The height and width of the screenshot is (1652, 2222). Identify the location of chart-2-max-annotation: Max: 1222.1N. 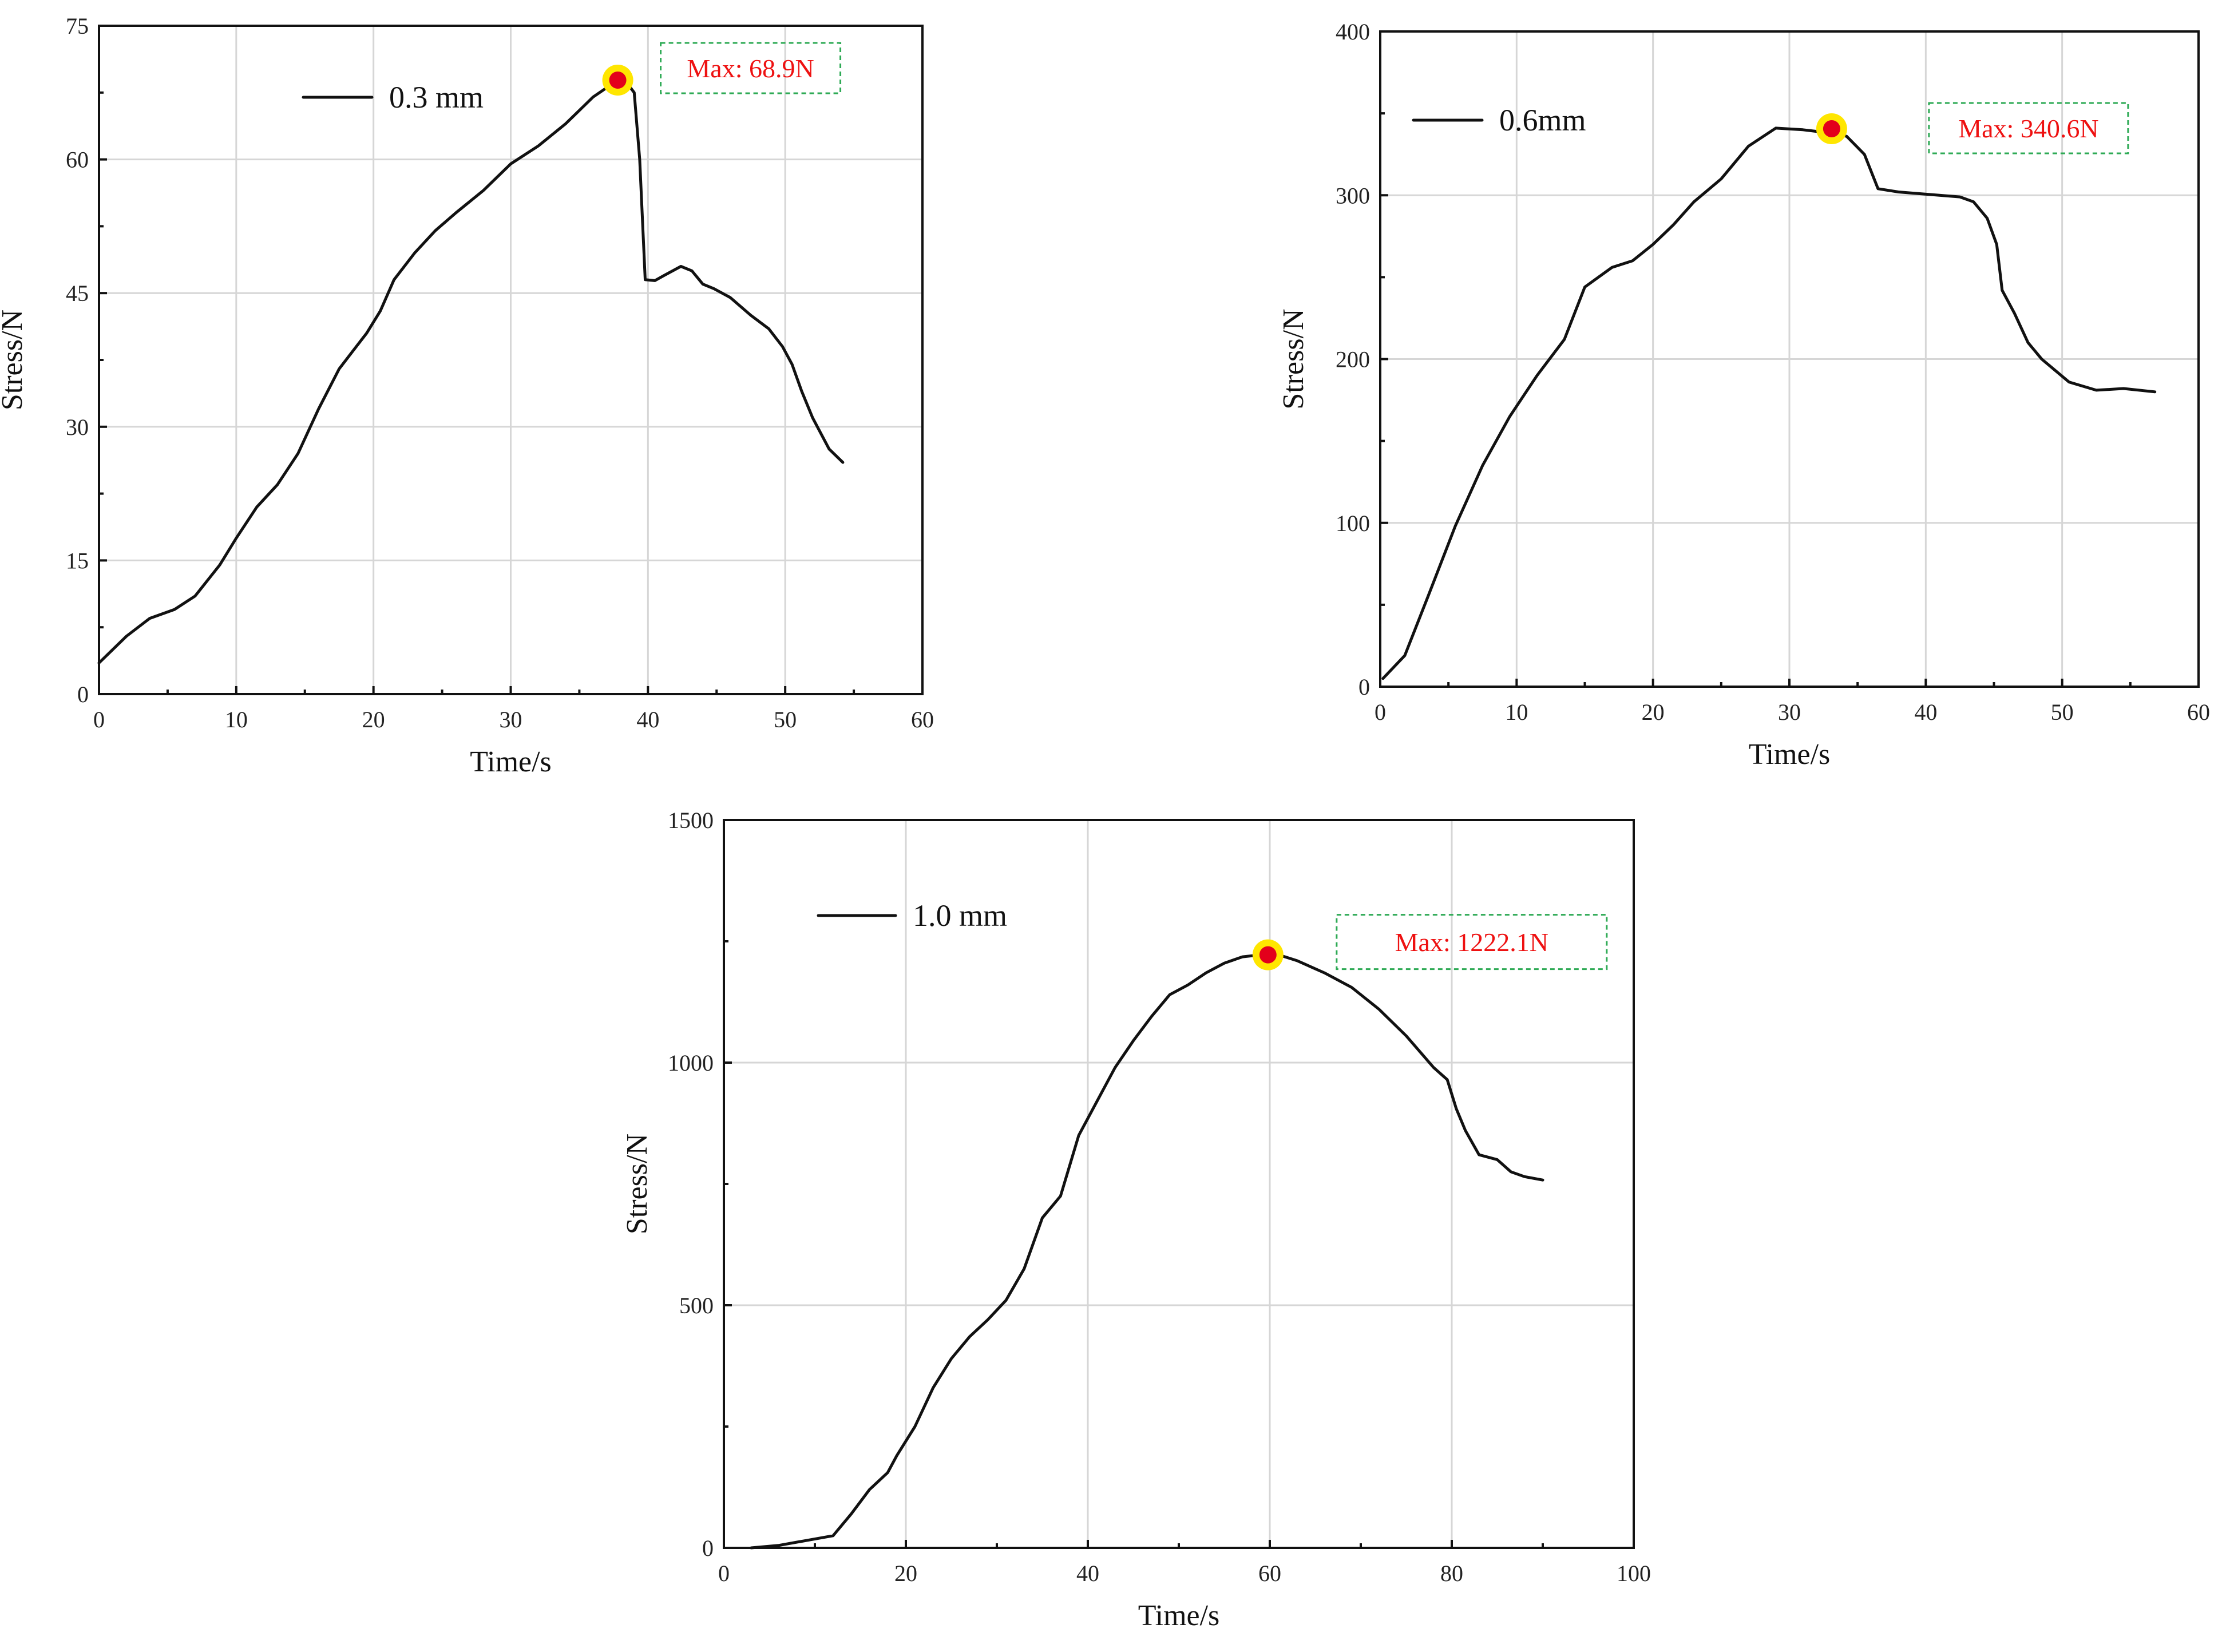
(1471, 943).